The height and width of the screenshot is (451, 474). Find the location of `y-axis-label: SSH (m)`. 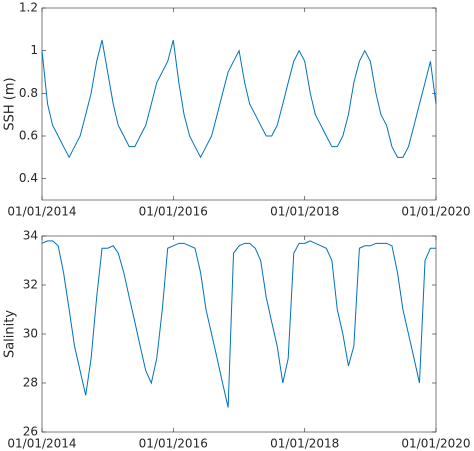

y-axis-label: SSH (m) is located at coordinates (10, 103).